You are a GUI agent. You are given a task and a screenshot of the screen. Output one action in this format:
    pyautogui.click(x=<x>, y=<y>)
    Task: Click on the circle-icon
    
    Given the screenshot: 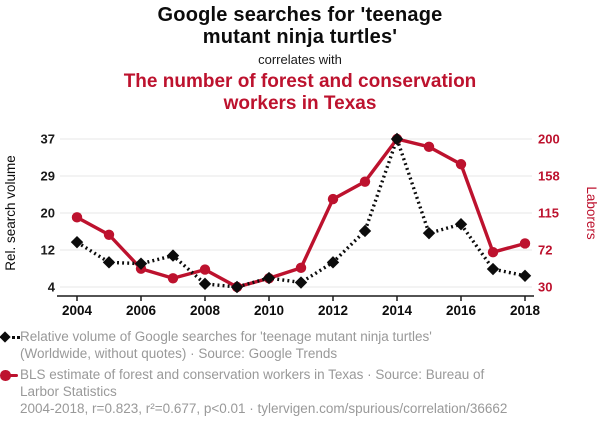 What is the action you would take?
    pyautogui.click(x=5, y=375)
    